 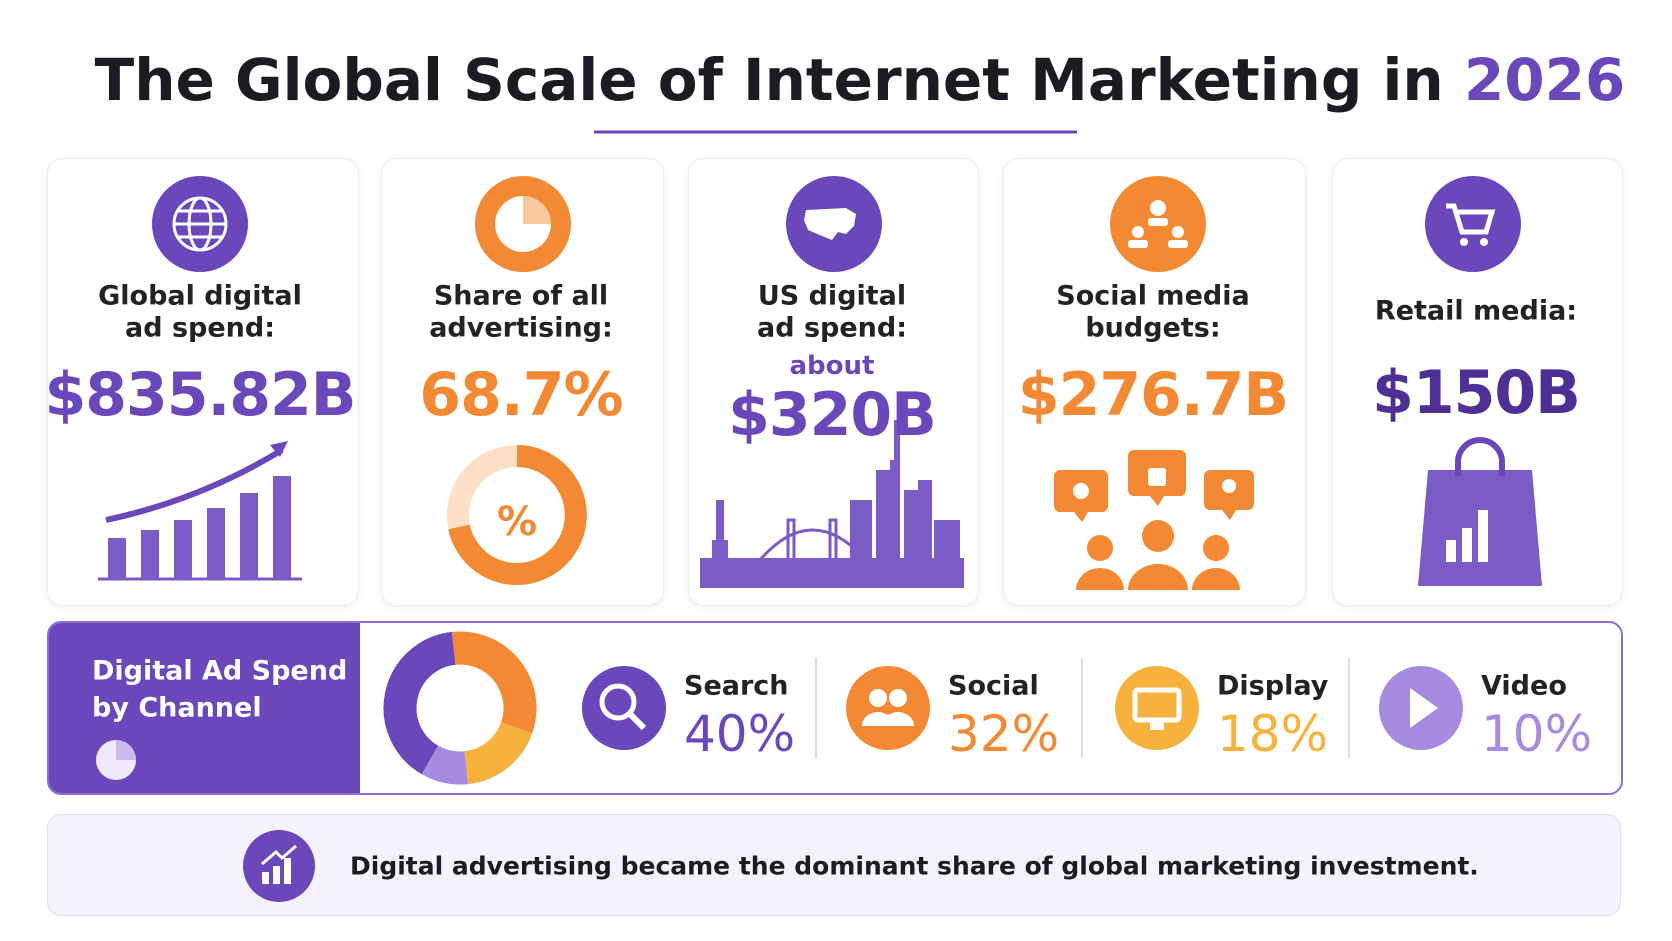 I want to click on channel-name: Video, so click(x=1524, y=686).